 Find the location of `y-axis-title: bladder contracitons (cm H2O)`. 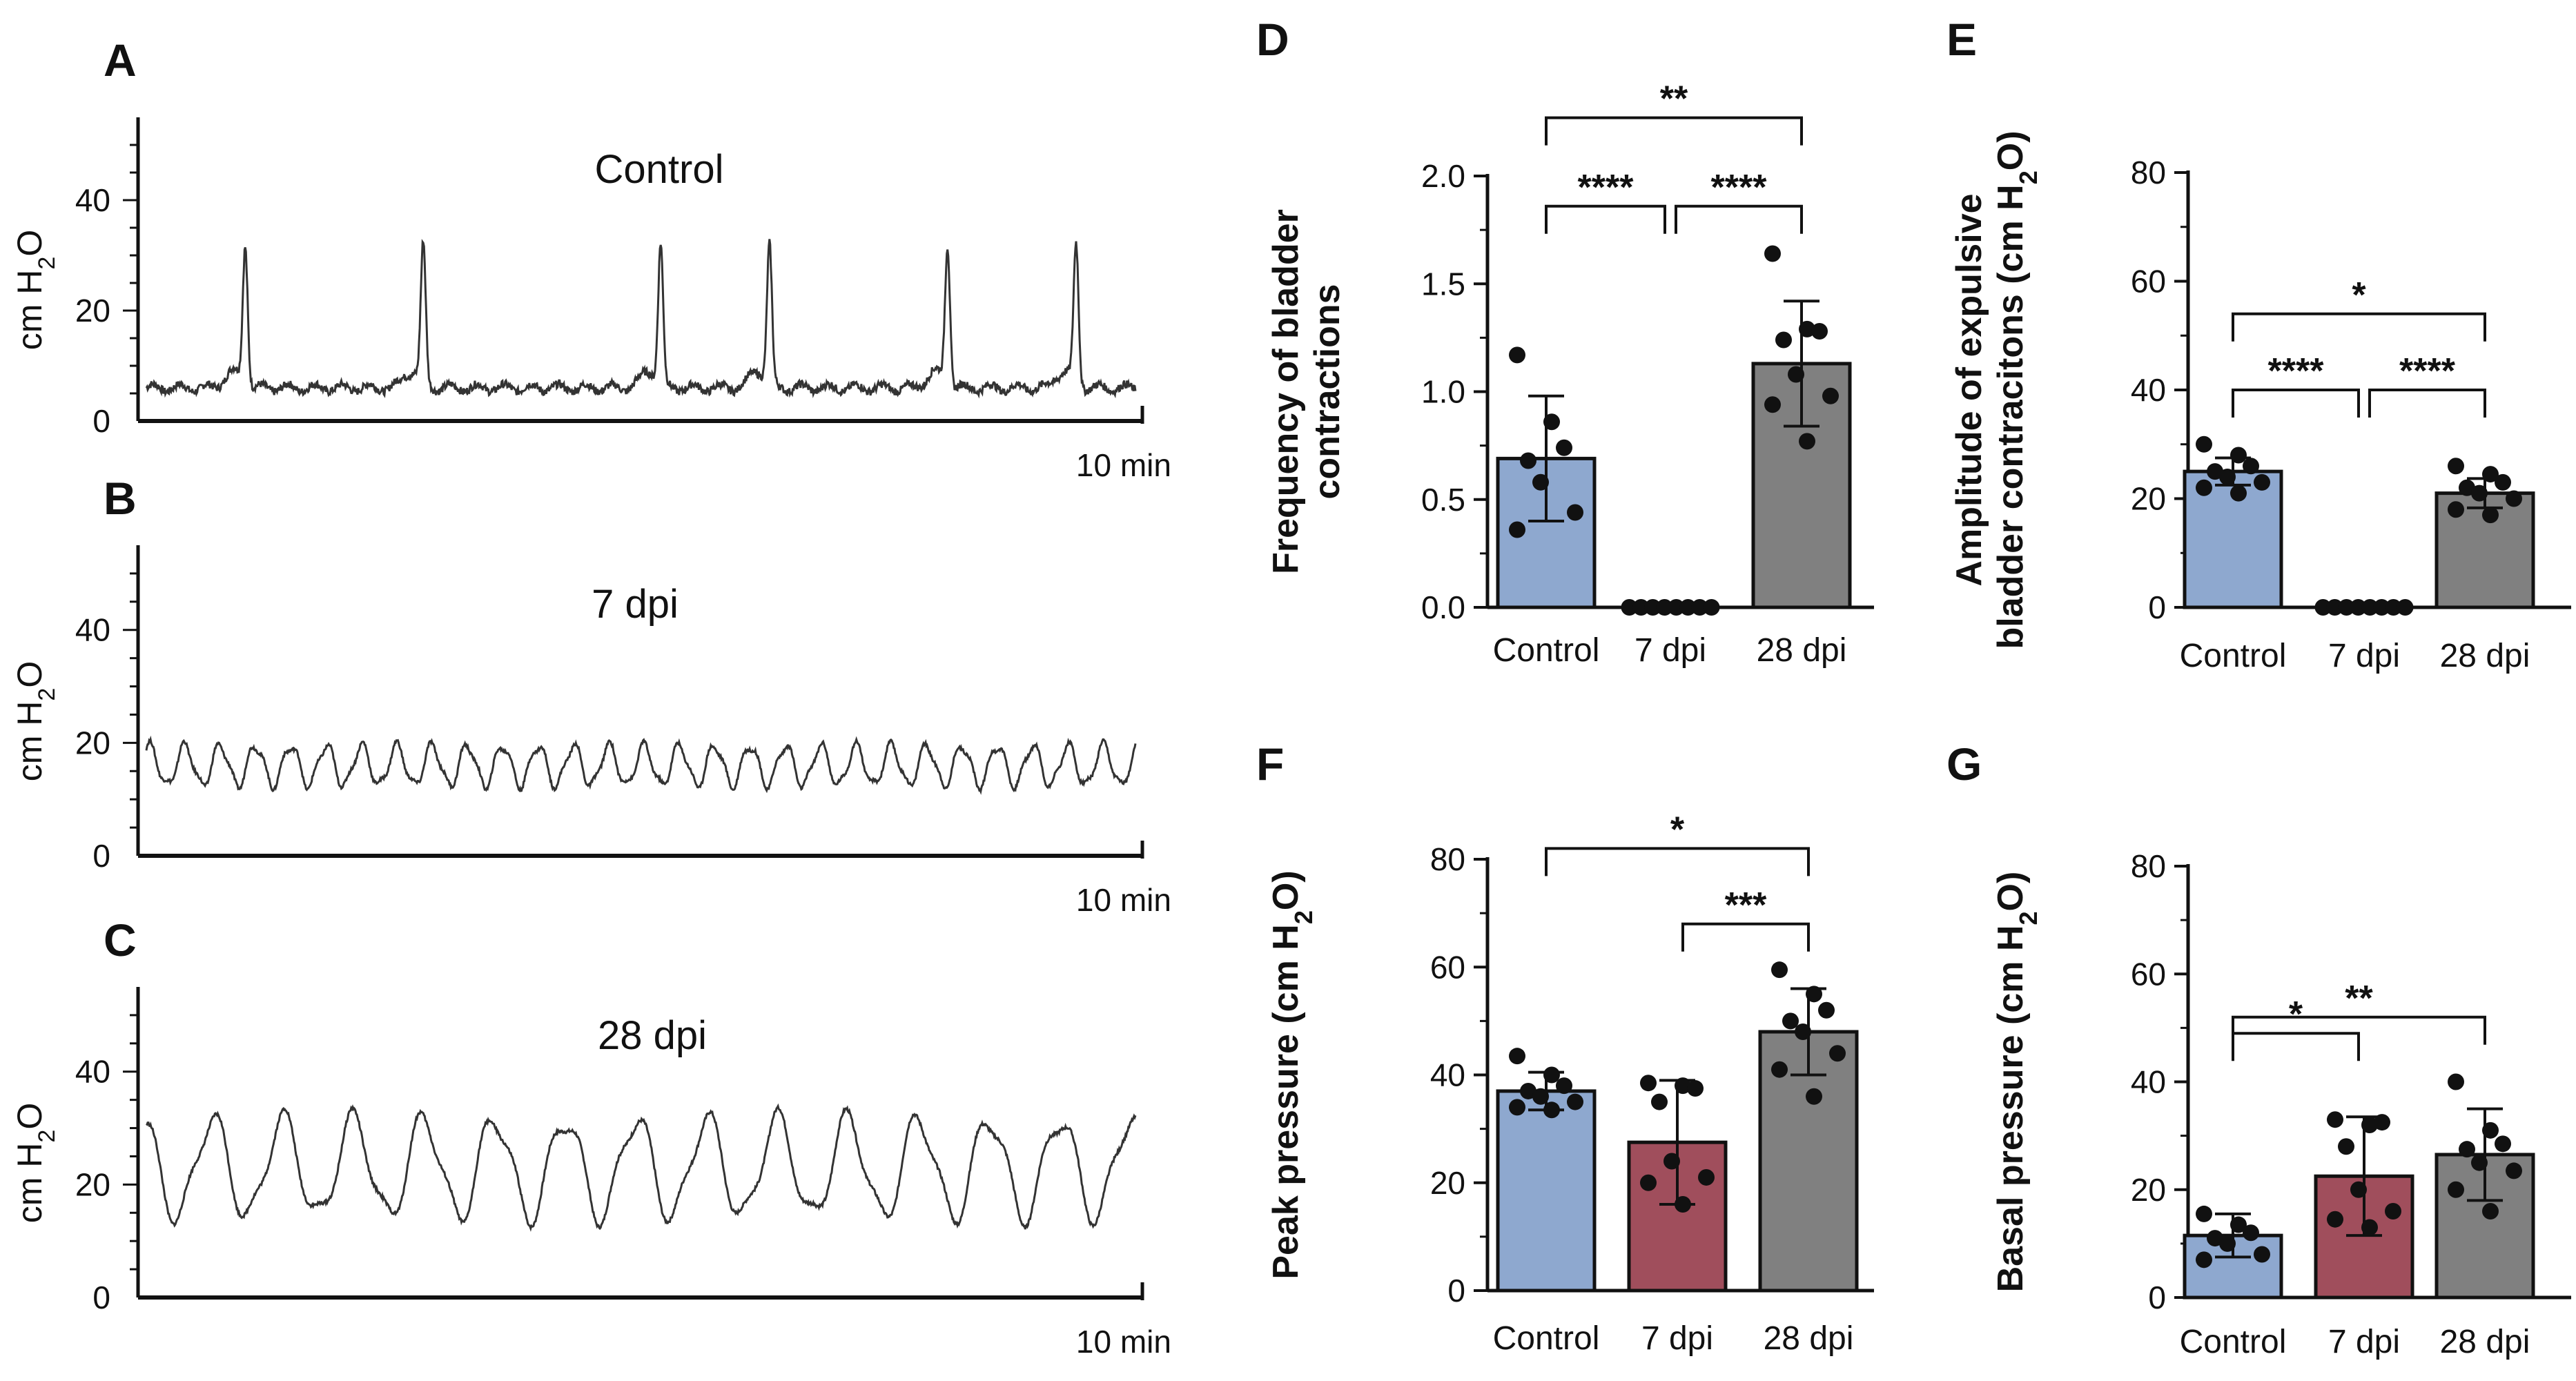

y-axis-title: bladder contracitons (cm H2O) is located at coordinates (2016, 389).